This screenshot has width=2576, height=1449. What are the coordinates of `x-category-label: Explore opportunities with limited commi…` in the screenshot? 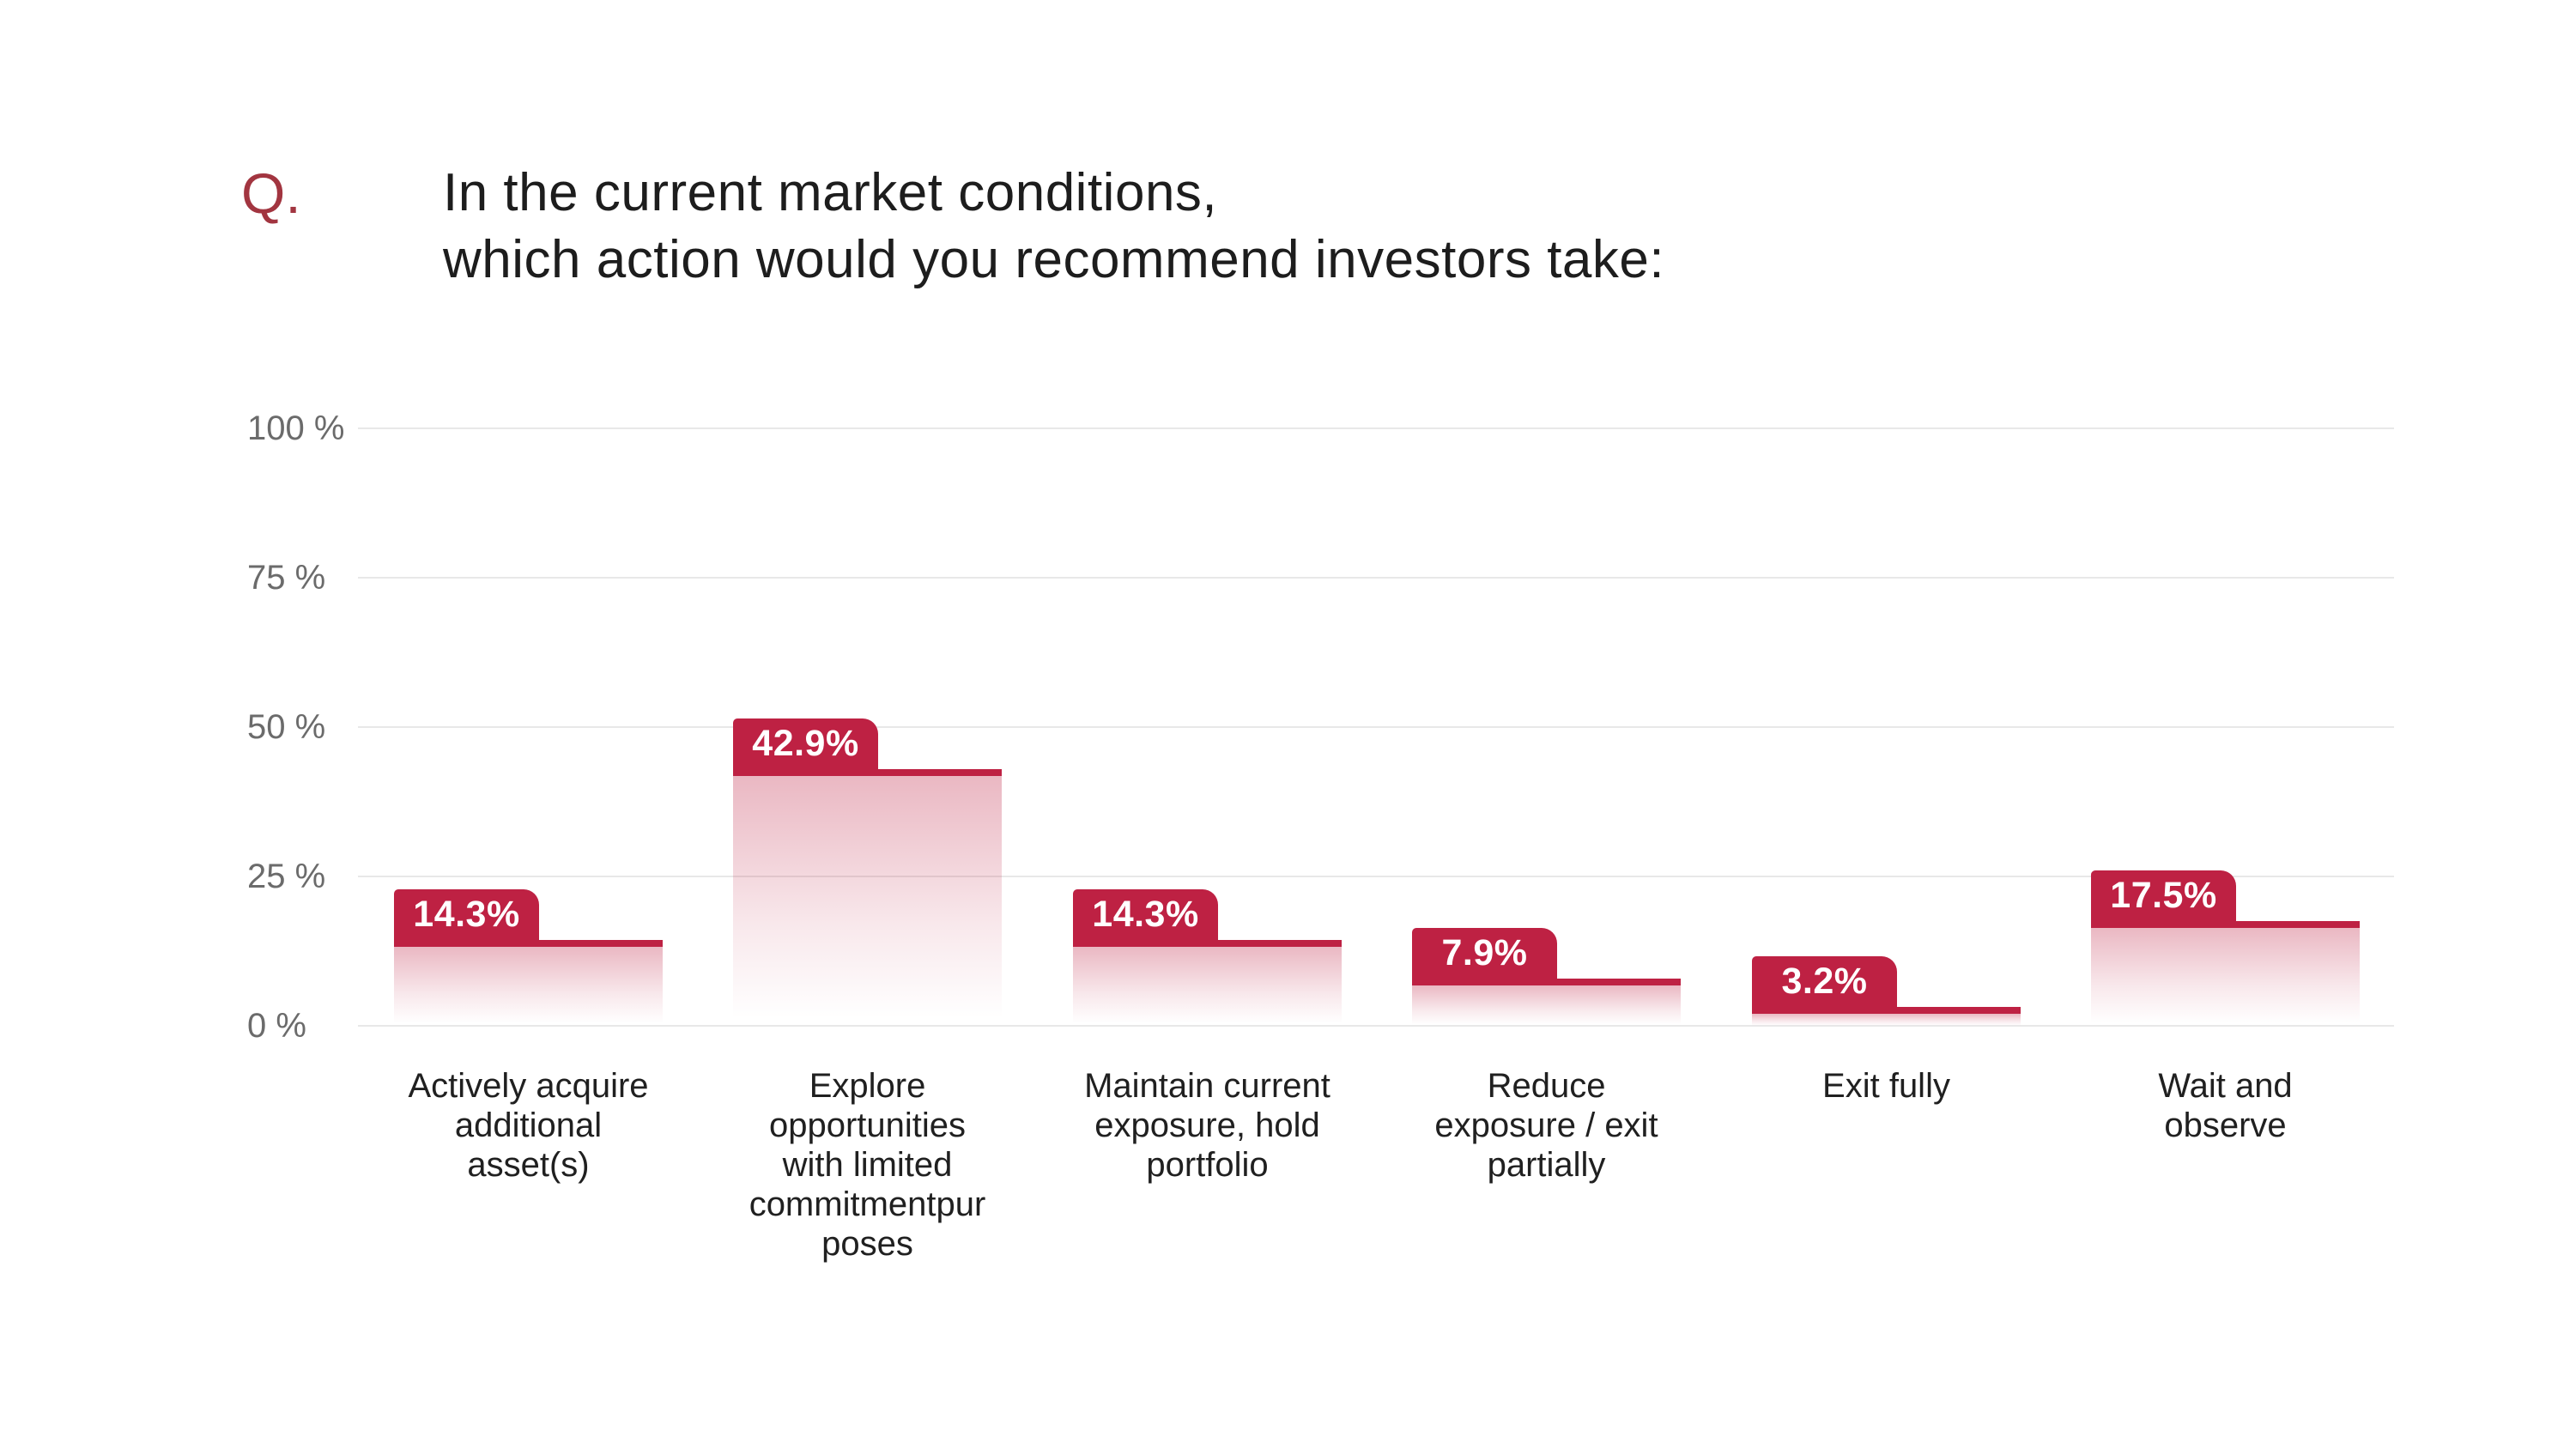 It's located at (867, 1165).